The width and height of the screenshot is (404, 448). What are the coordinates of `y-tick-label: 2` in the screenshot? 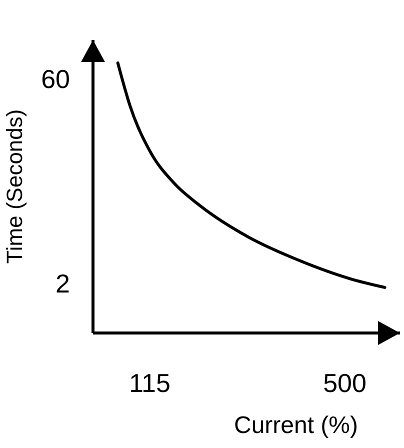 It's located at (63, 283).